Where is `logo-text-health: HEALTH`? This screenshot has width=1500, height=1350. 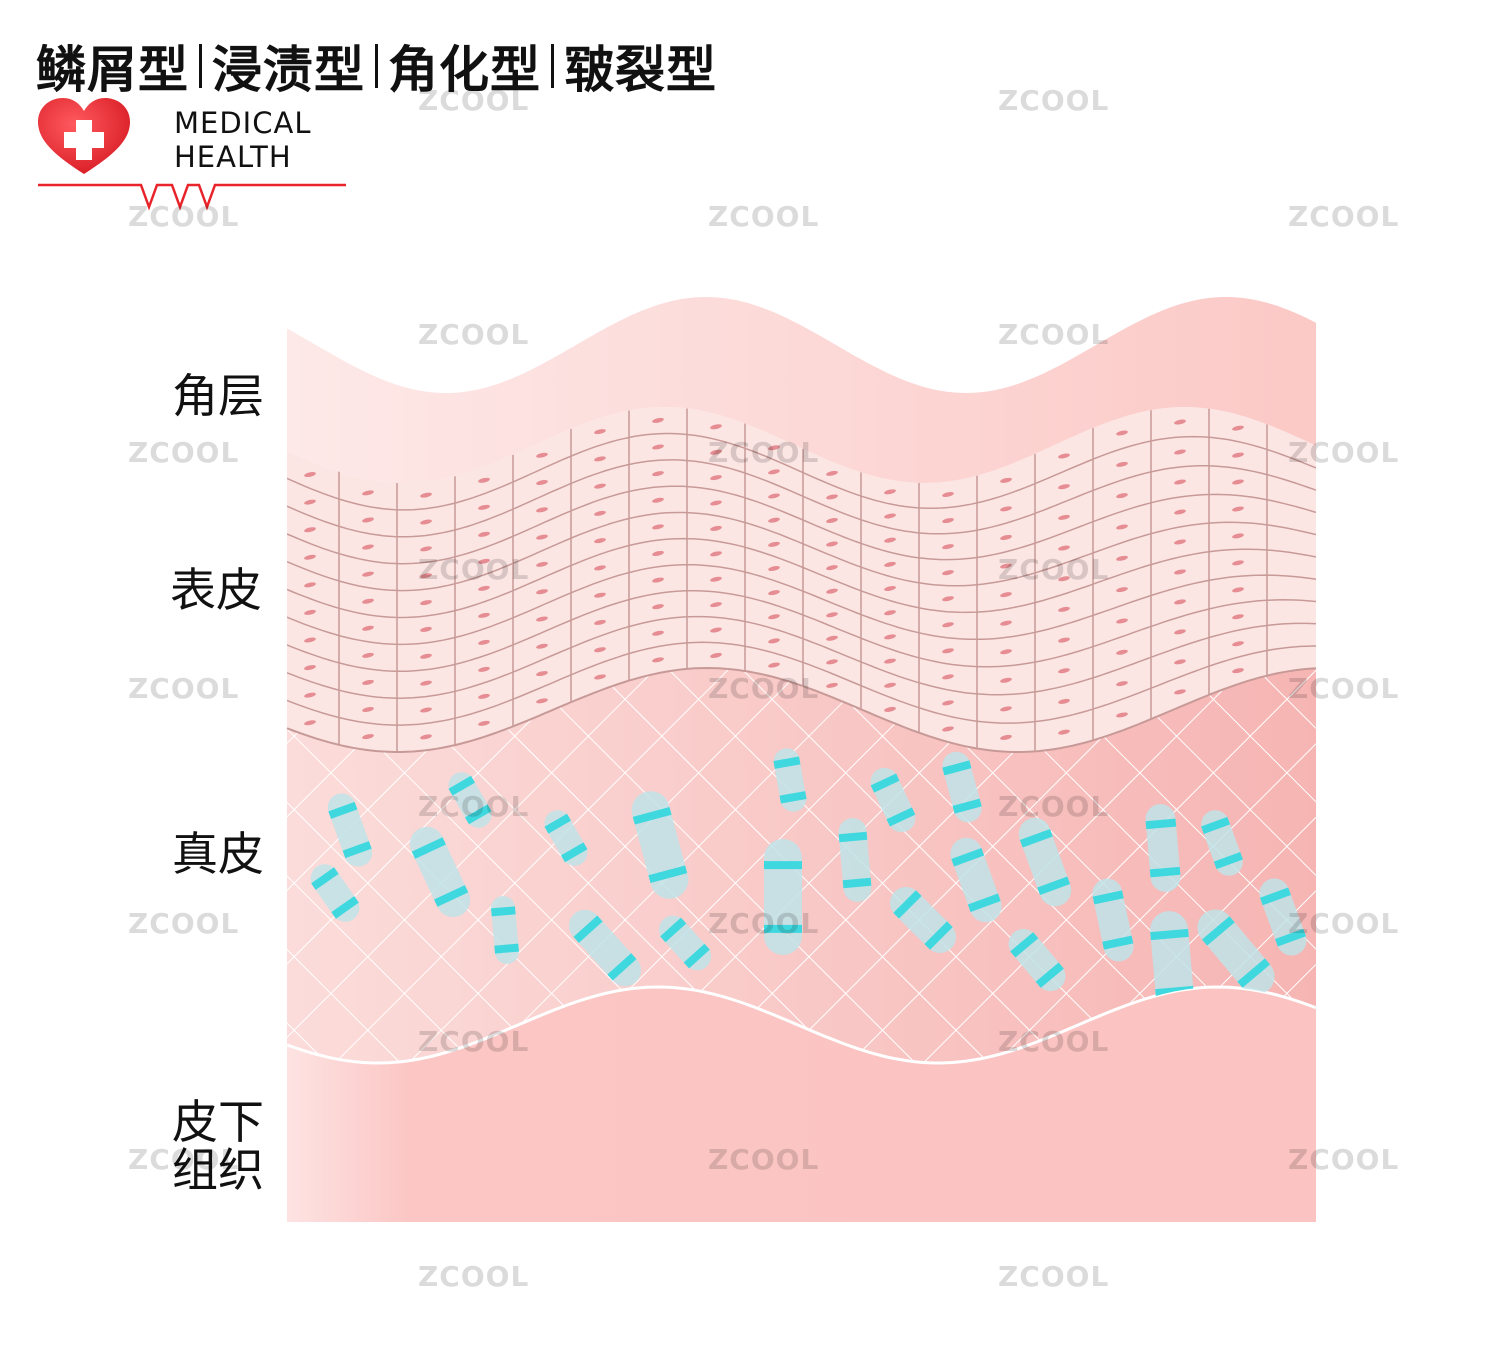
logo-text-health: HEALTH is located at coordinates (233, 157).